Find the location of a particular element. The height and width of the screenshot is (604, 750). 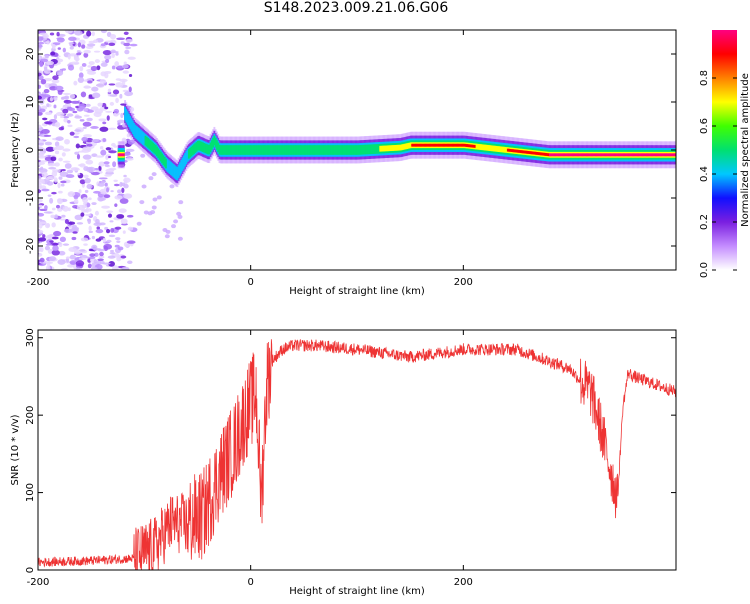

snr-y-tick-label: 200 is located at coordinates (30, 415).